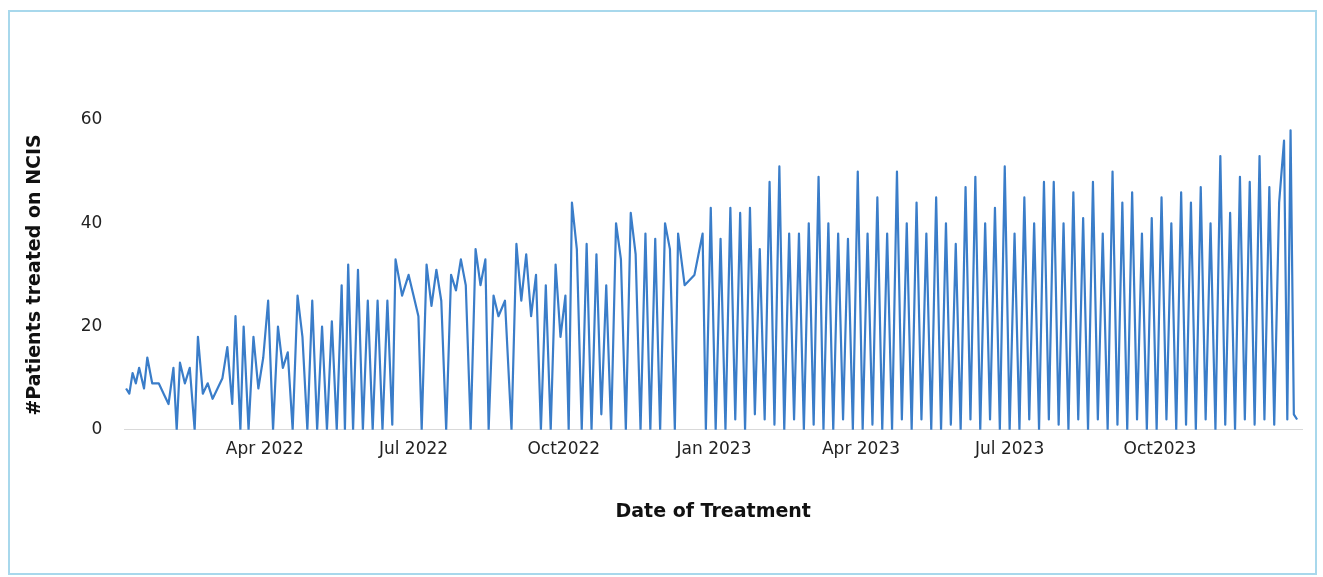 The width and height of the screenshot is (1323, 577). I want to click on x-tick-label: Apr 2022, so click(264, 448).